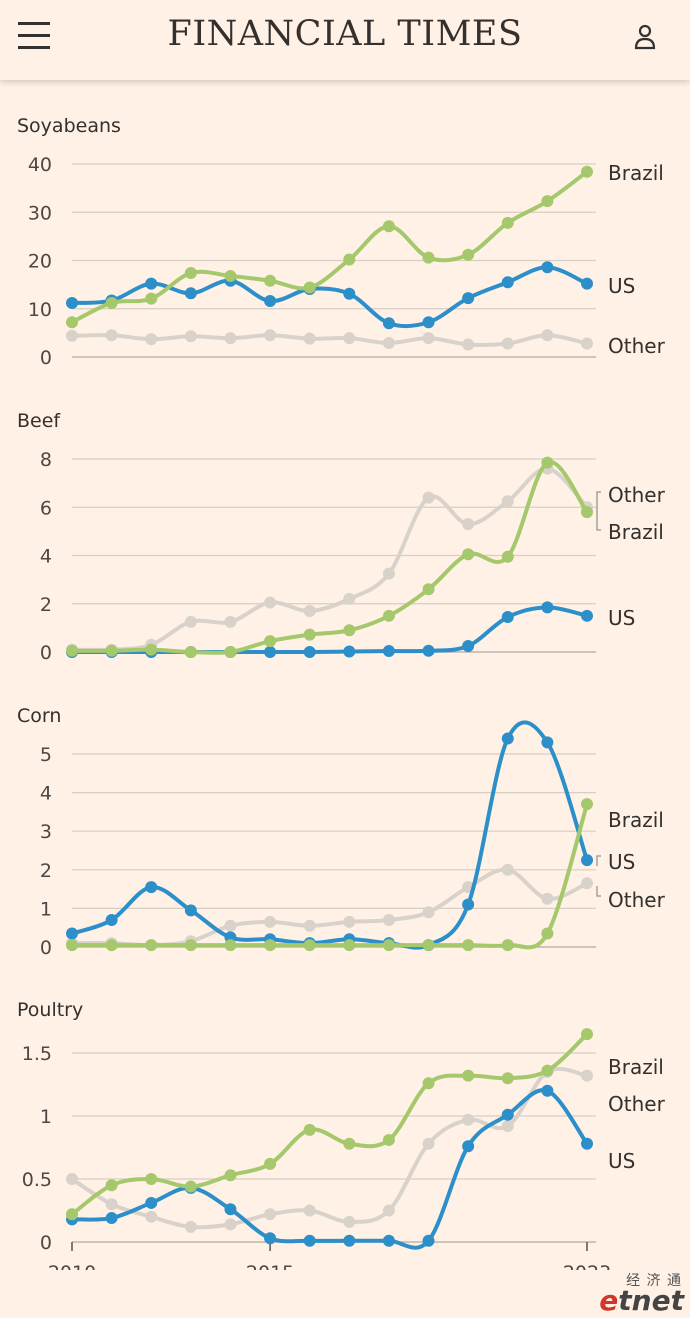 The height and width of the screenshot is (1318, 690). Describe the element at coordinates (345, 34) in the screenshot. I see `masthead-logo: FINANCIAL TIMES` at that location.